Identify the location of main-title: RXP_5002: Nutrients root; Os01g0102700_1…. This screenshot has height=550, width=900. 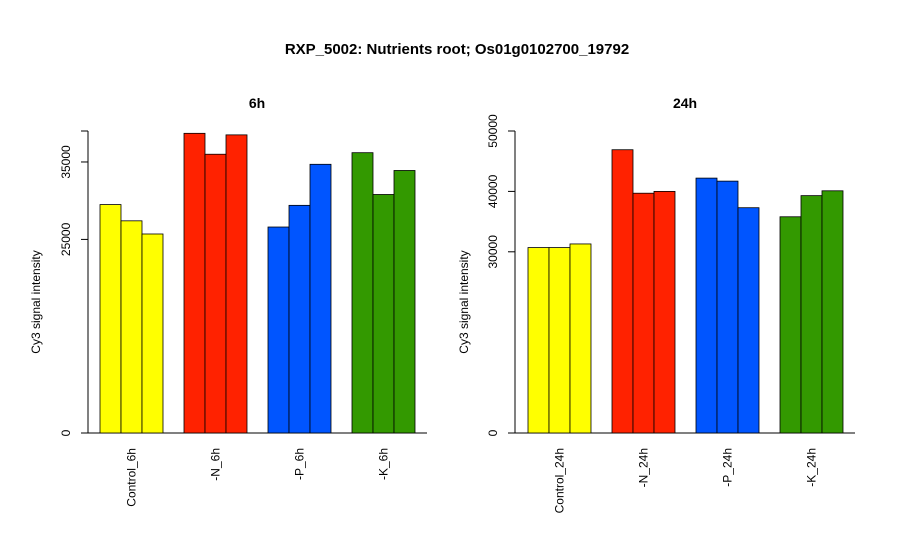
(457, 49).